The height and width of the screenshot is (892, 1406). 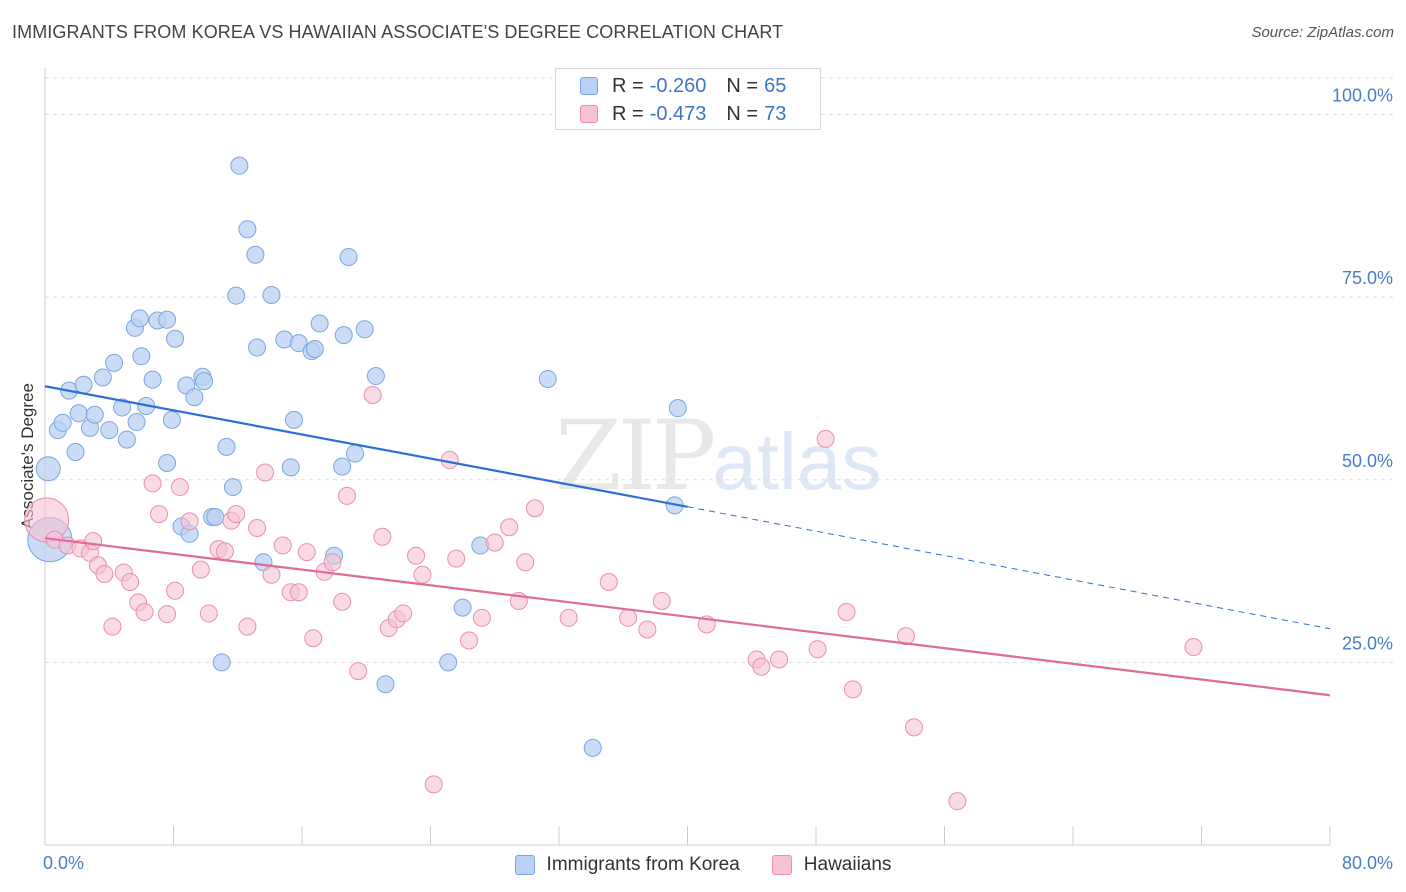 I want to click on r-value: -0.260, so click(x=678, y=85).